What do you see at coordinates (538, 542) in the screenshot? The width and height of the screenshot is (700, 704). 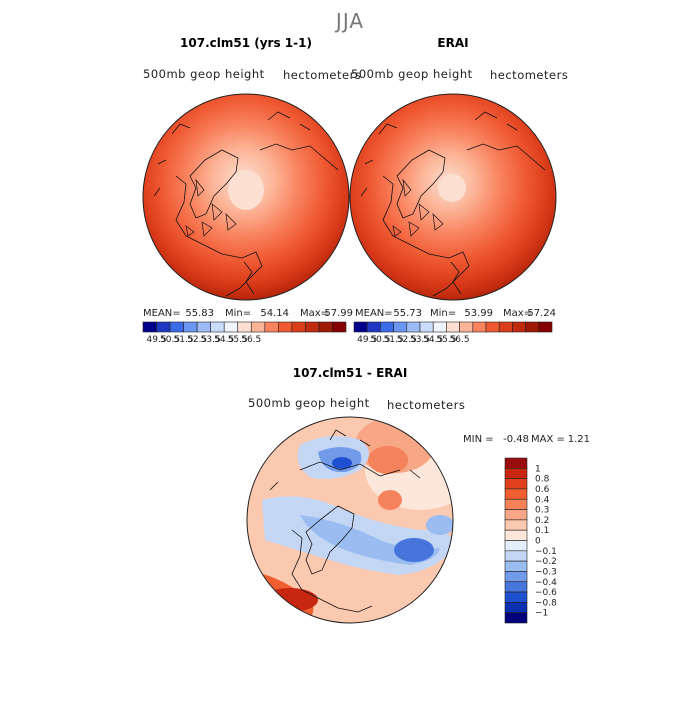 I see `colorbar-tick-label: 0` at bounding box center [538, 542].